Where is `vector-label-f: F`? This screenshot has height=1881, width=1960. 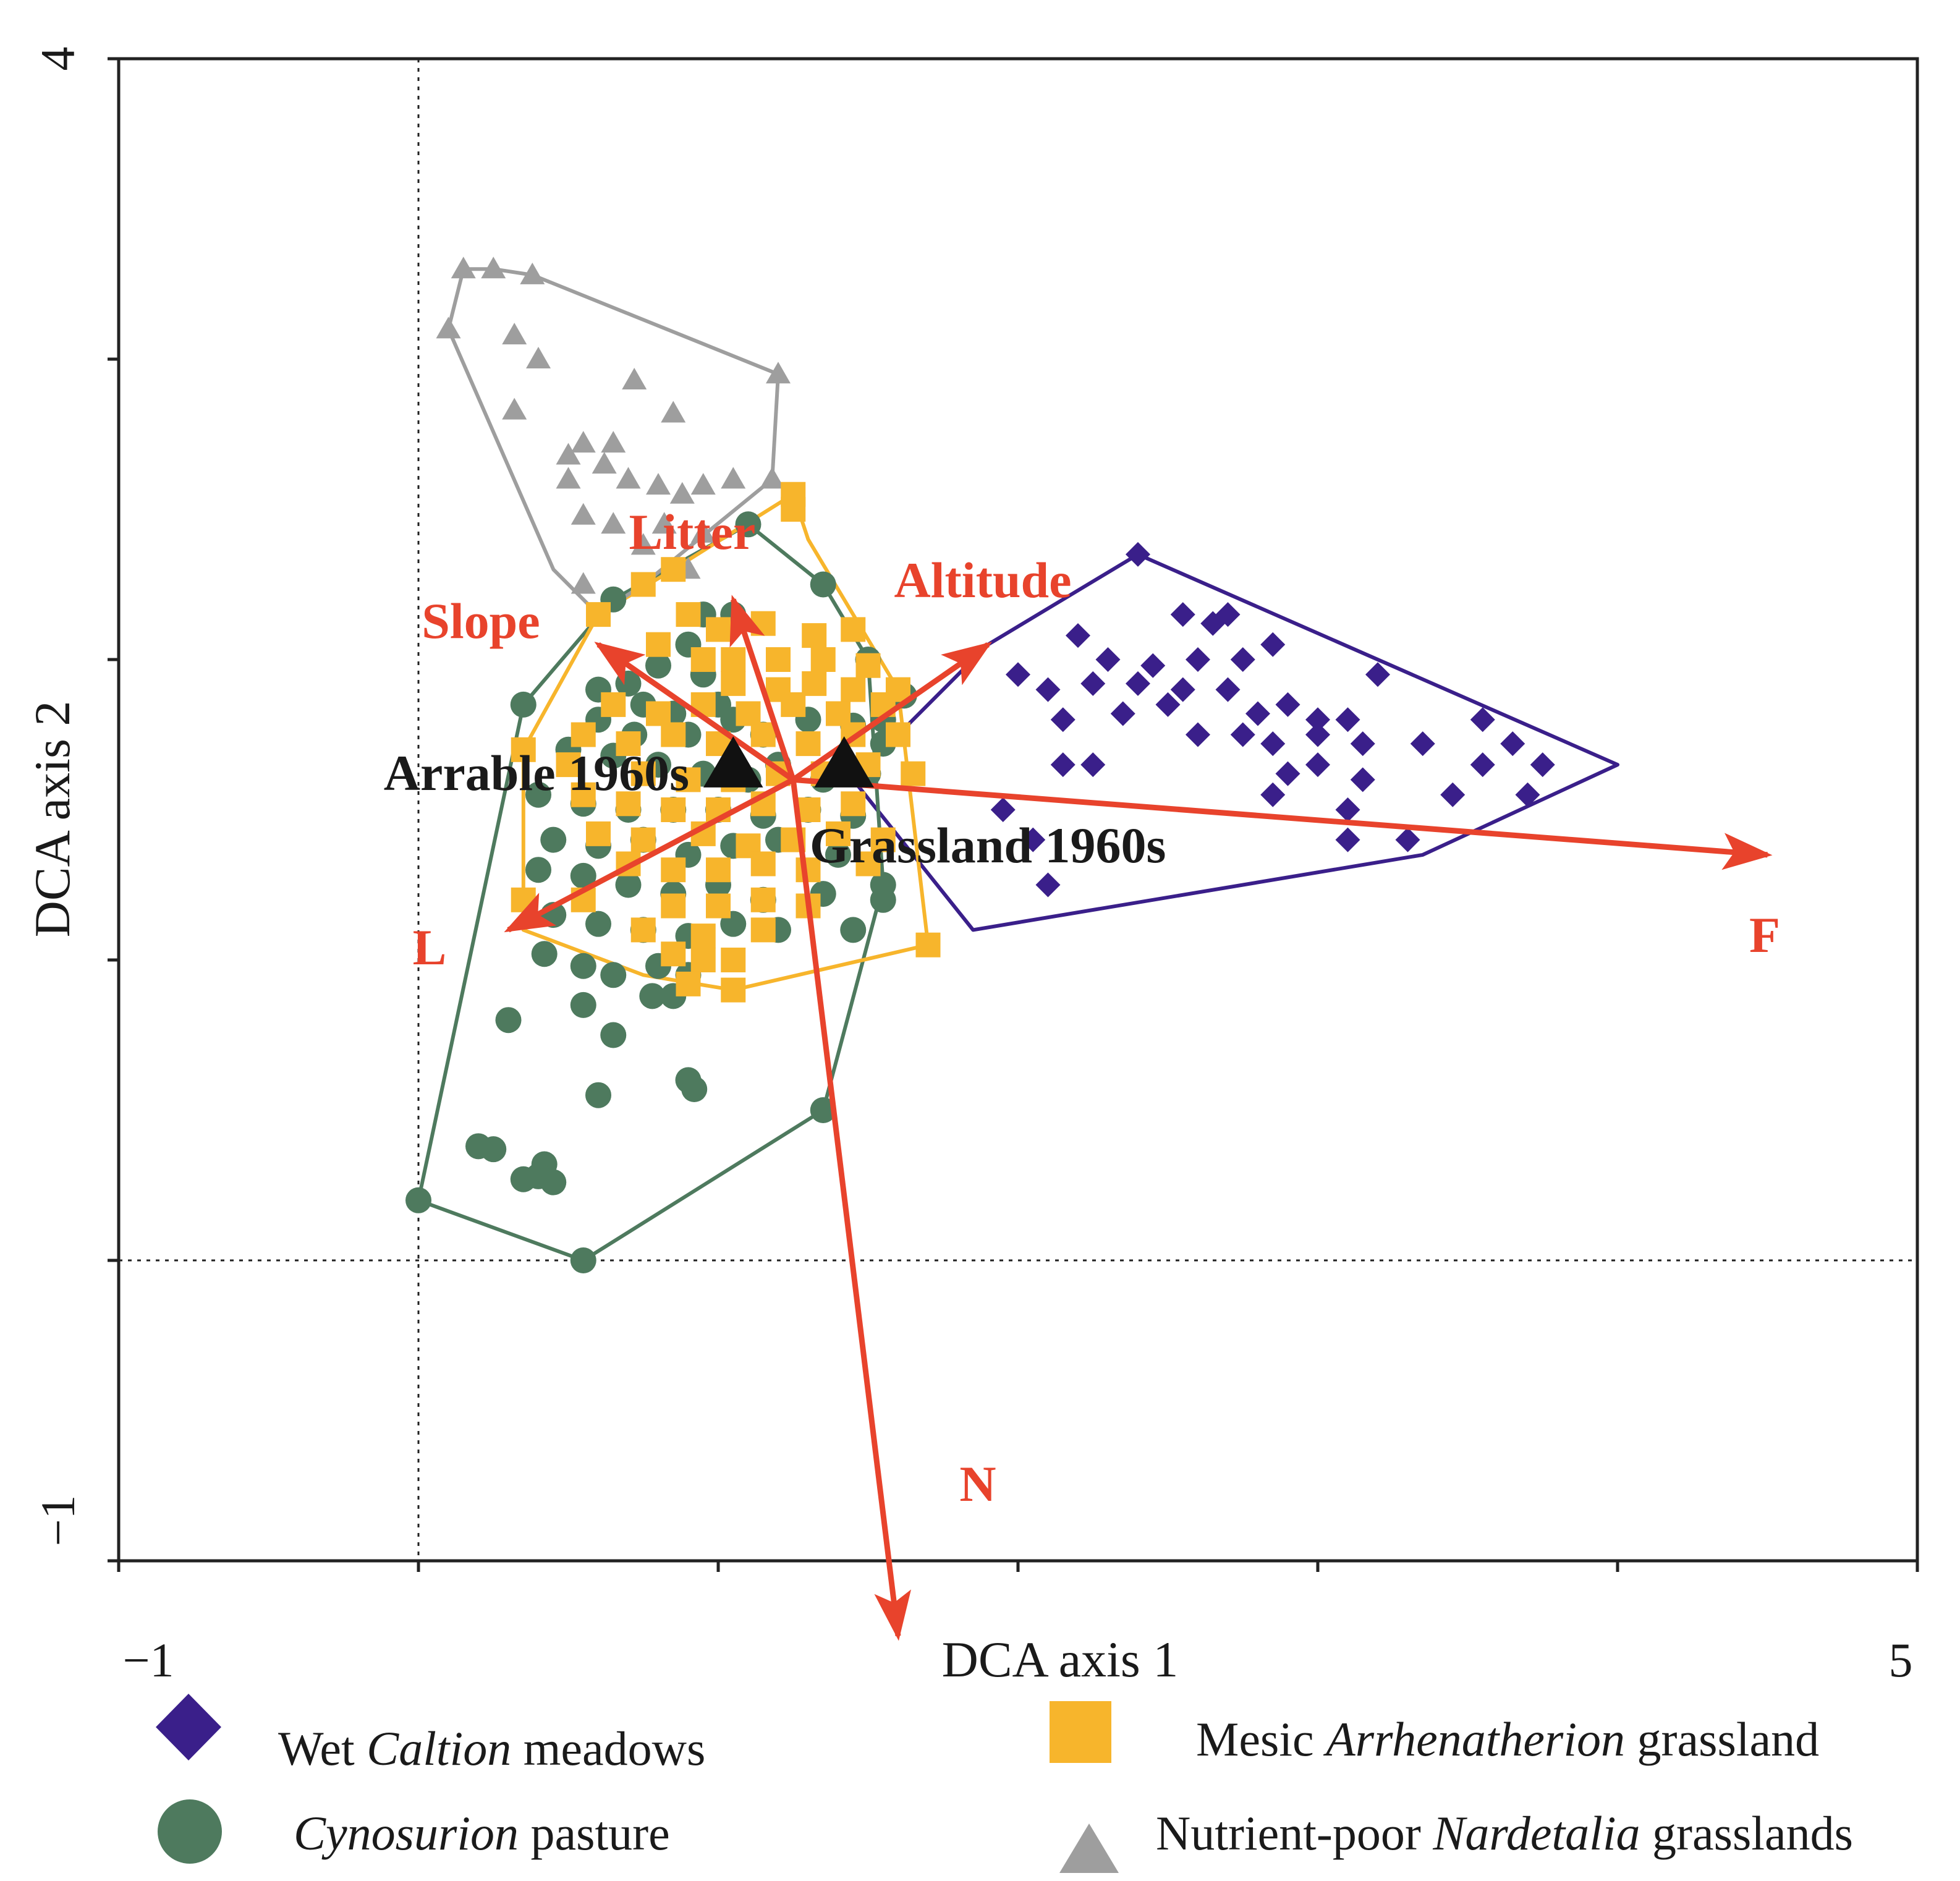
vector-label-f: F is located at coordinates (1765, 935).